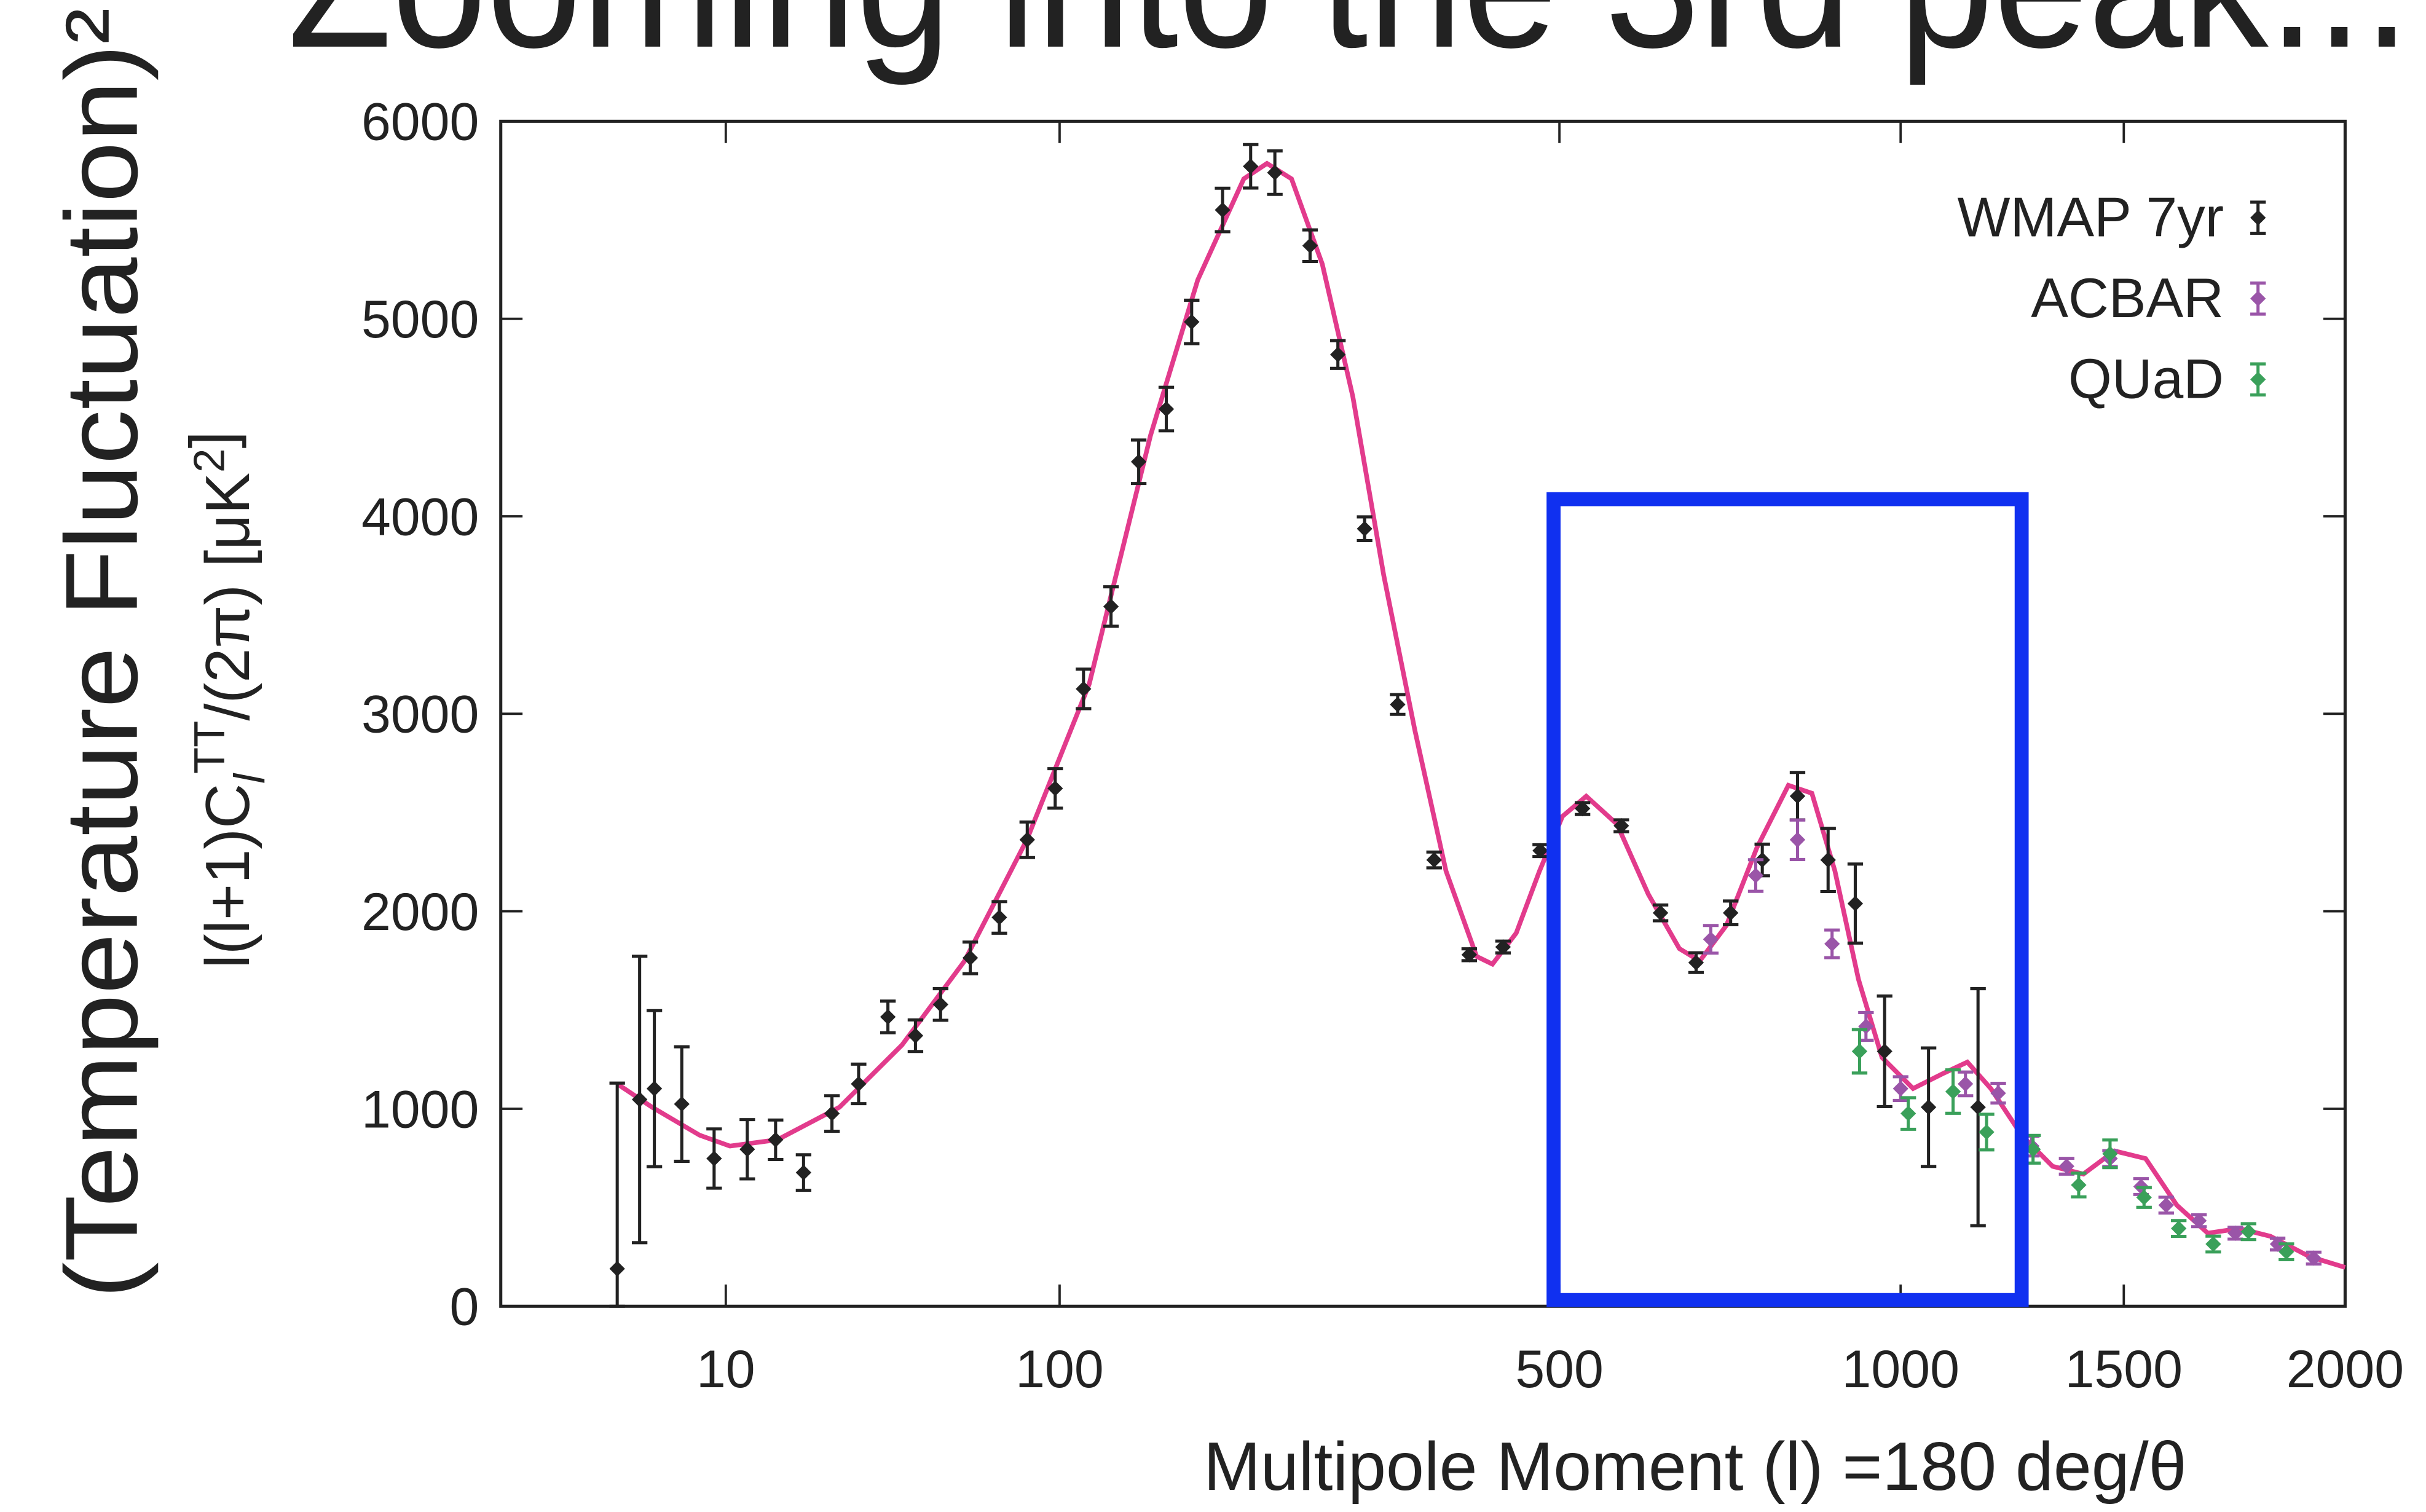 The image size is (2426, 1512). What do you see at coordinates (209, 461) in the screenshot?
I see `y-label-part: 2` at bounding box center [209, 461].